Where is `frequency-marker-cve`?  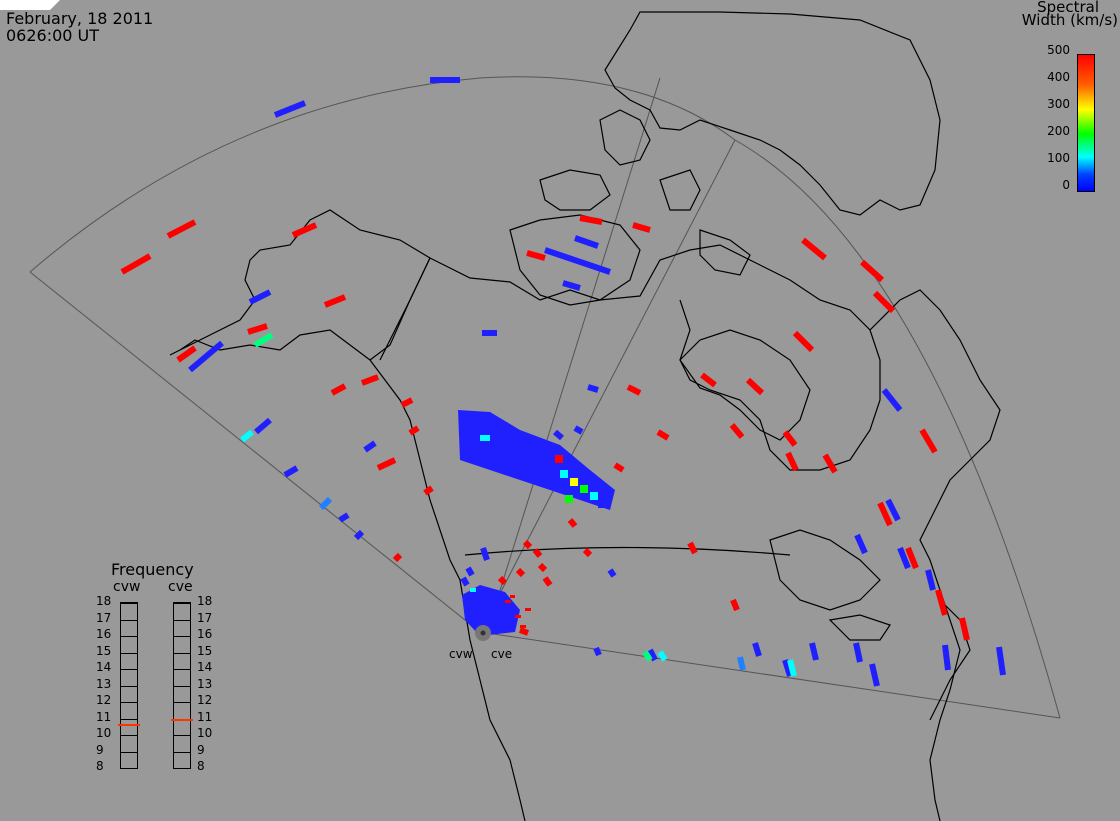
frequency-marker-cve is located at coordinates (182, 720).